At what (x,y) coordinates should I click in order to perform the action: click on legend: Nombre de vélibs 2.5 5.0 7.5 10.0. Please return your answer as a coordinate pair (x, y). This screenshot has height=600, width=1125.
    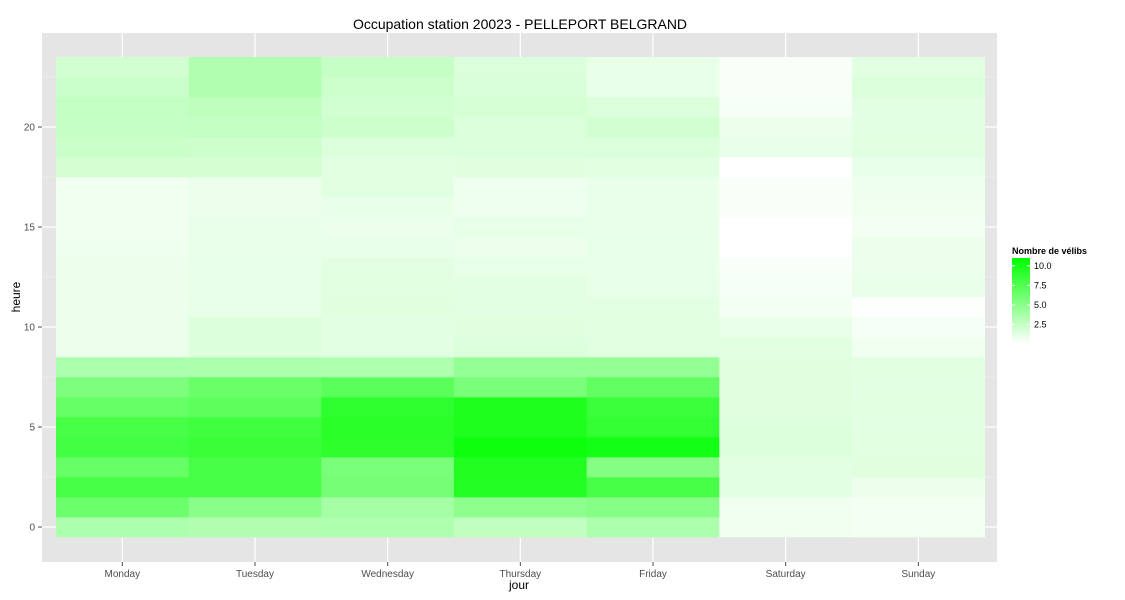
    Looking at the image, I should click on (1049, 295).